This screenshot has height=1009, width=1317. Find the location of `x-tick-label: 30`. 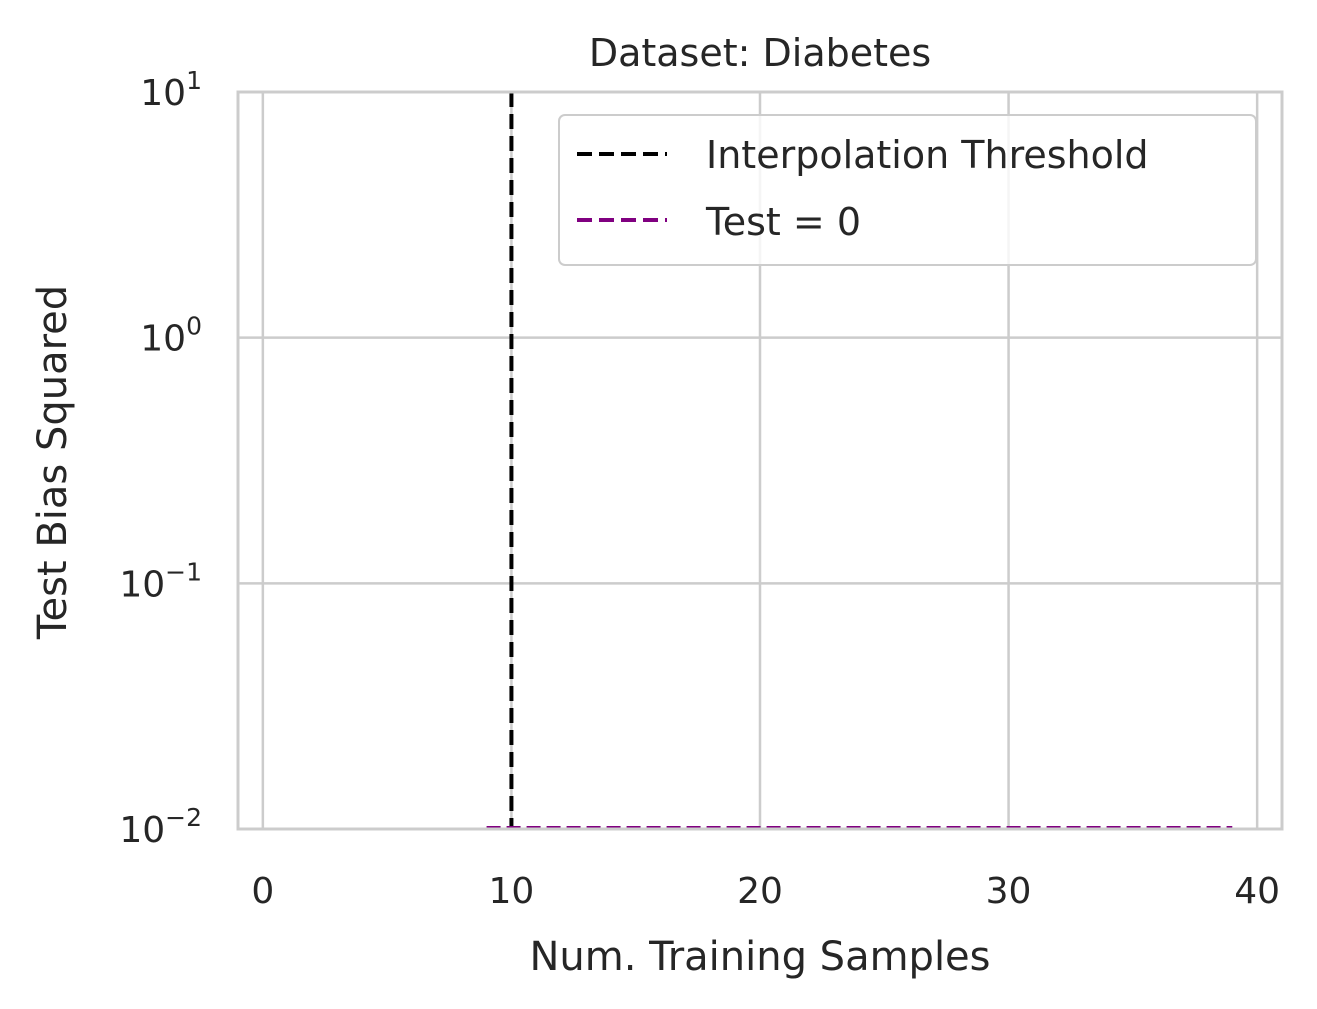

x-tick-label: 30 is located at coordinates (1009, 891).